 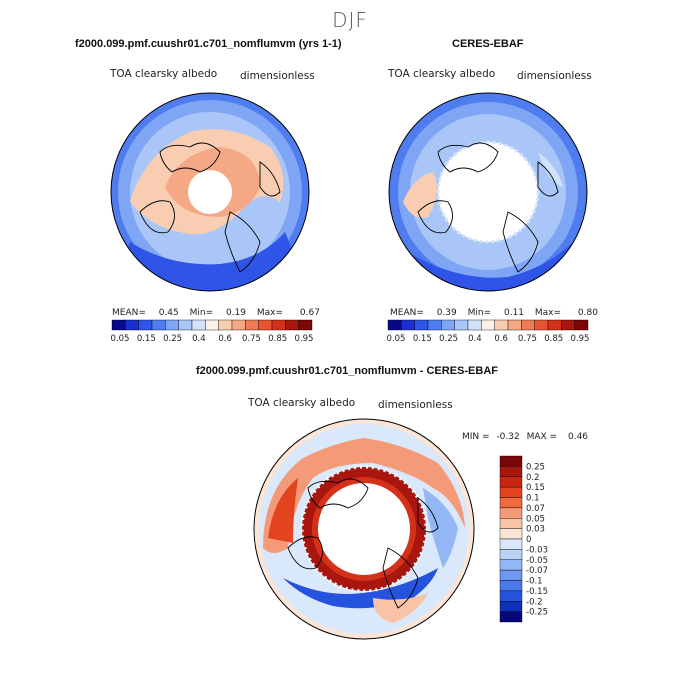 I want to click on panel3-max-label: MAX =, so click(x=542, y=437).